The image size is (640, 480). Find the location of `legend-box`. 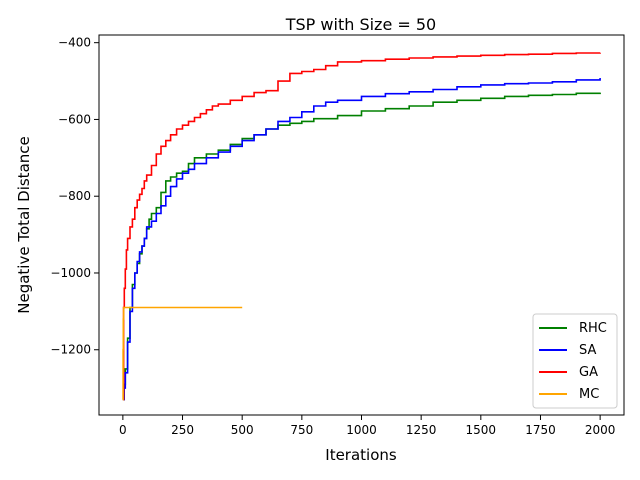

legend-box is located at coordinates (575, 361).